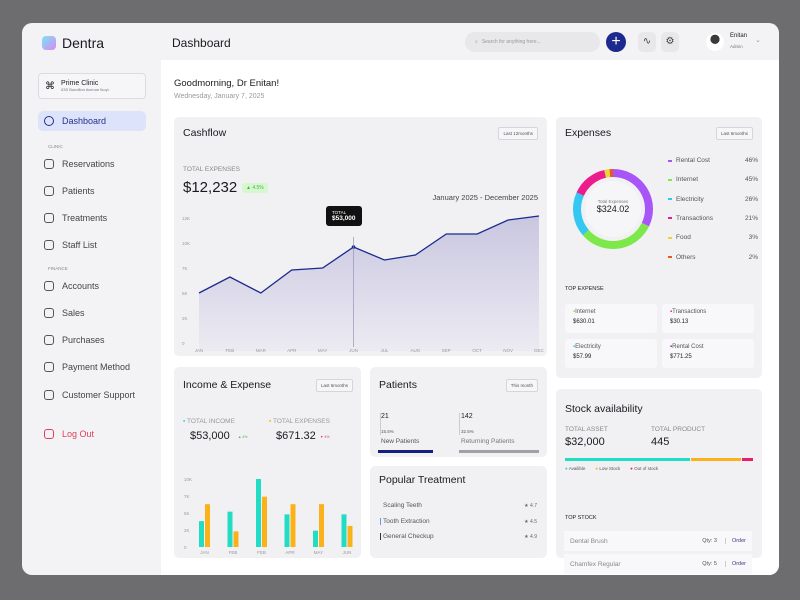 Image resolution: width=800 pixels, height=600 pixels. What do you see at coordinates (210, 187) in the screenshot?
I see `total-expenses-value: $12,232` at bounding box center [210, 187].